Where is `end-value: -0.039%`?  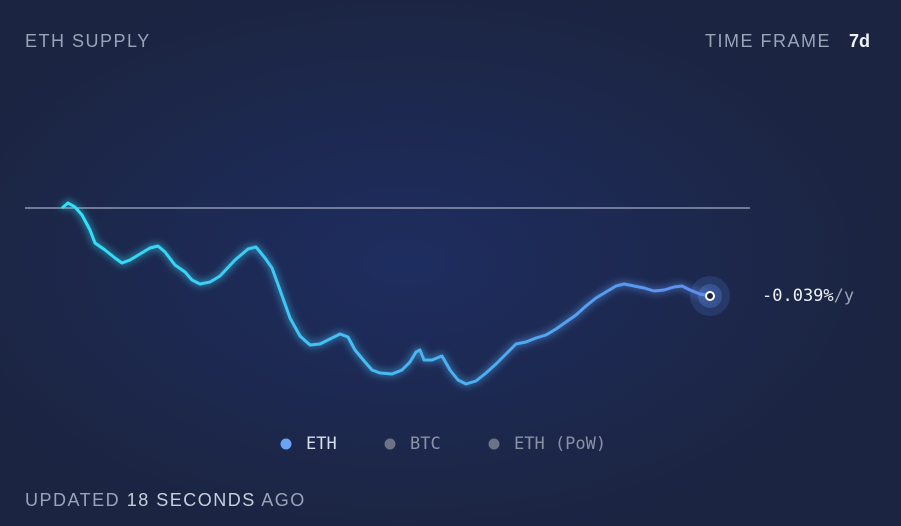 end-value: -0.039% is located at coordinates (798, 296).